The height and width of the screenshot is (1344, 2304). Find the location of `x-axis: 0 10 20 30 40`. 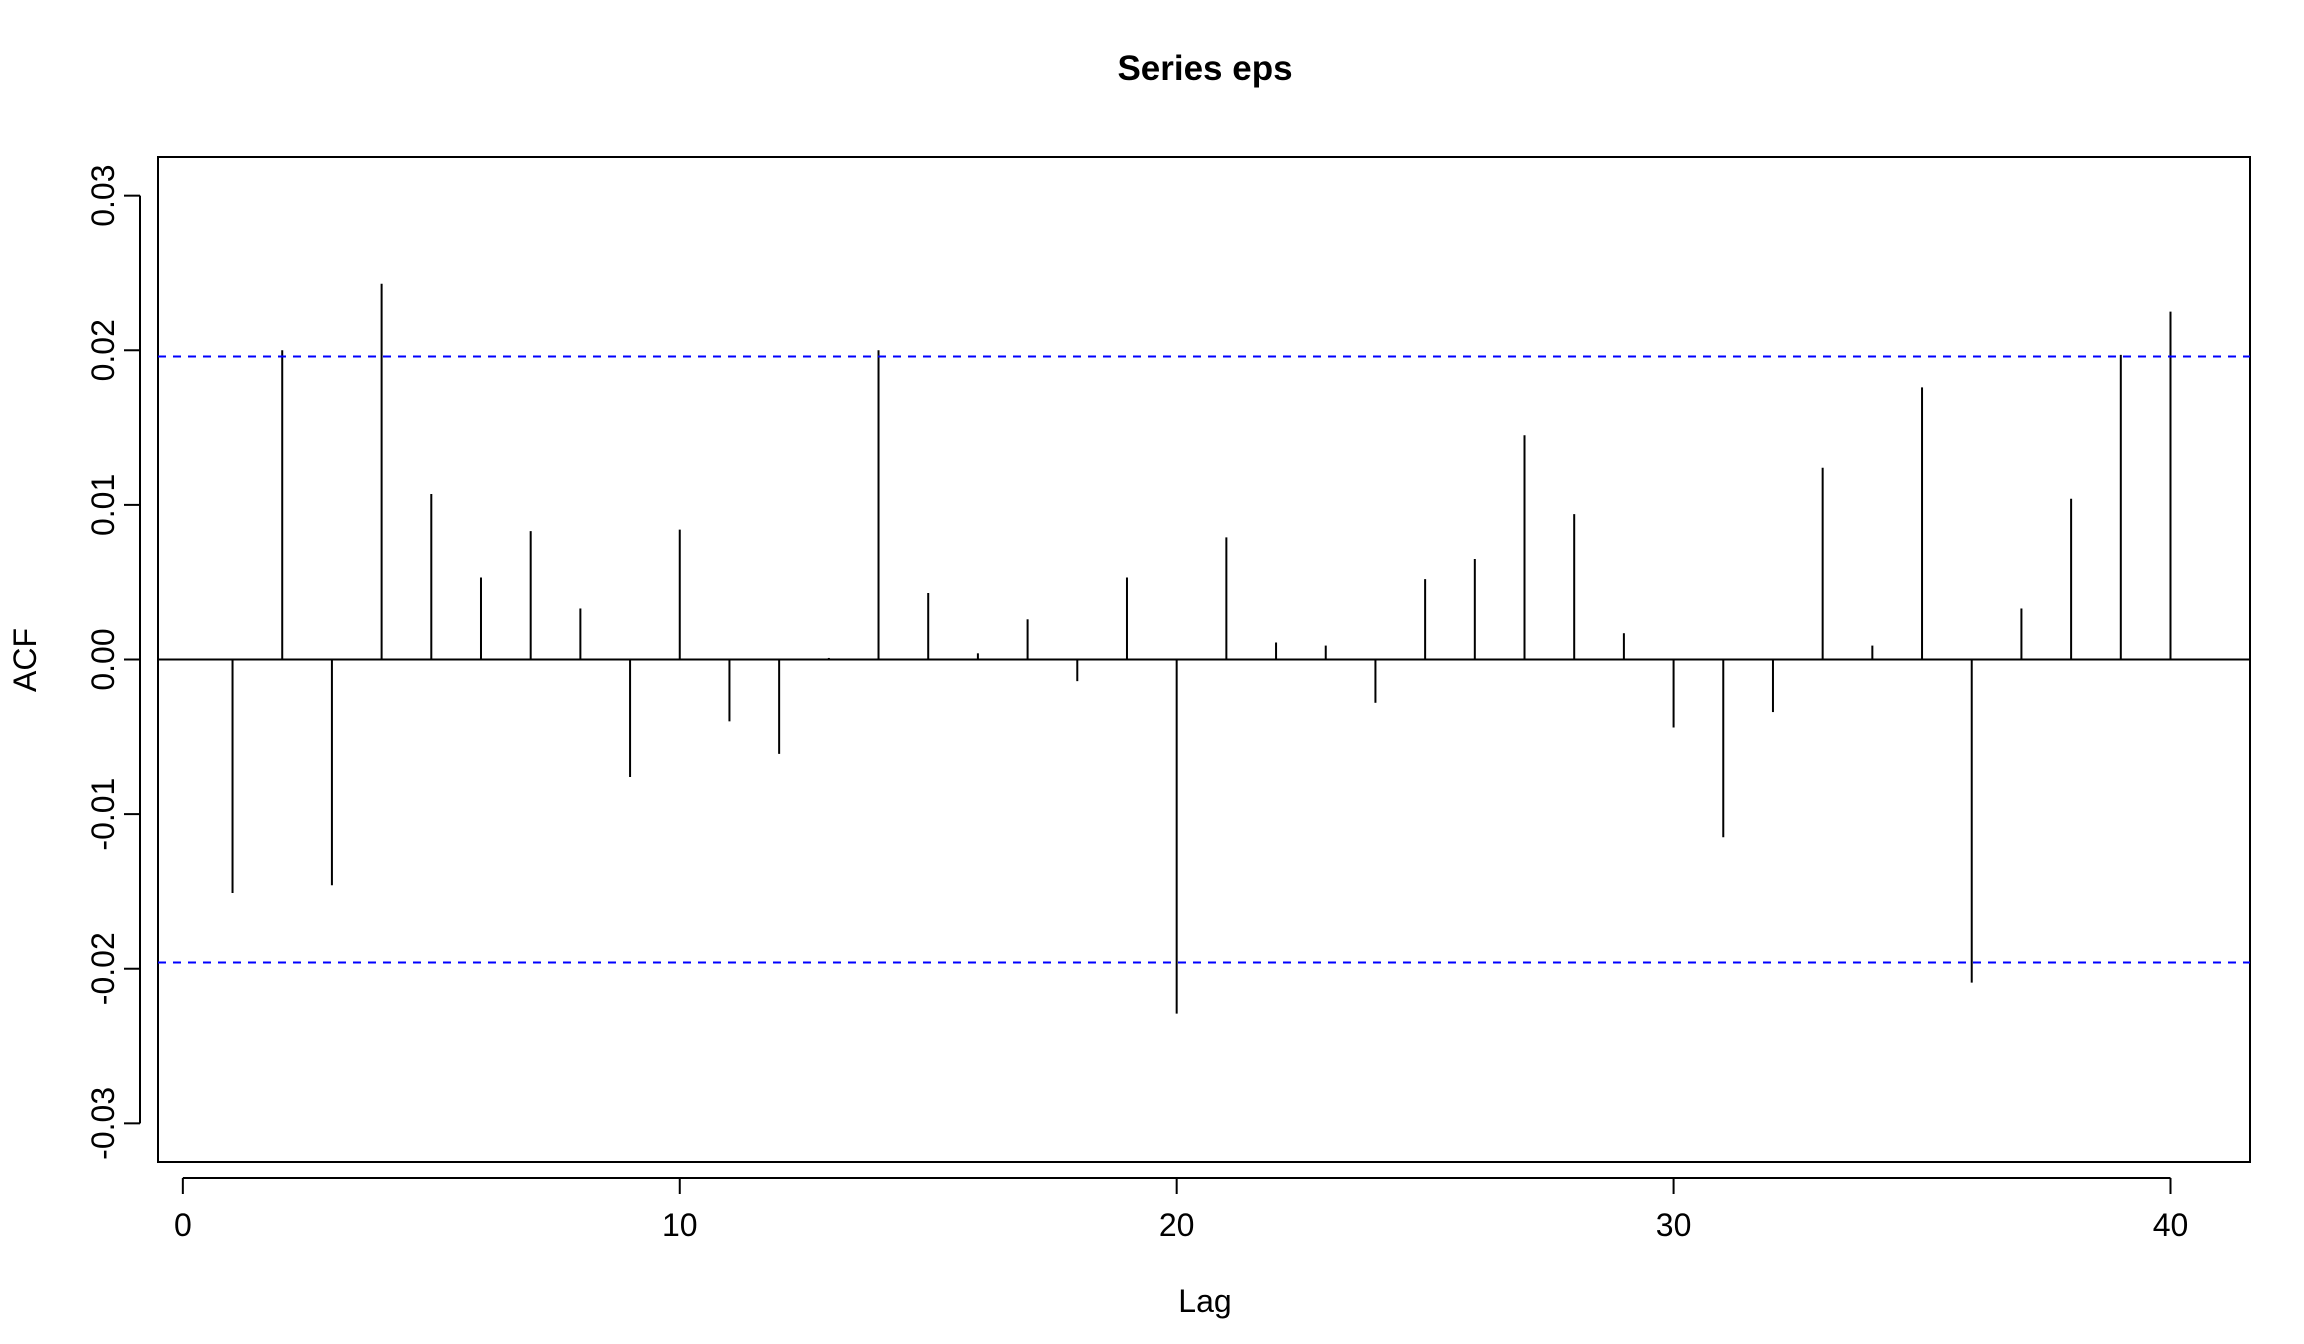

x-axis: 0 10 20 30 40 is located at coordinates (1181, 1210).